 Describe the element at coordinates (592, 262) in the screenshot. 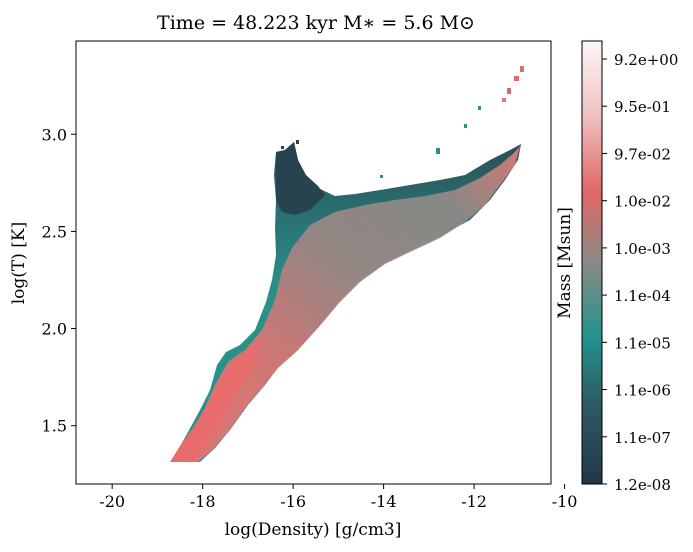

I see `colorbar` at that location.